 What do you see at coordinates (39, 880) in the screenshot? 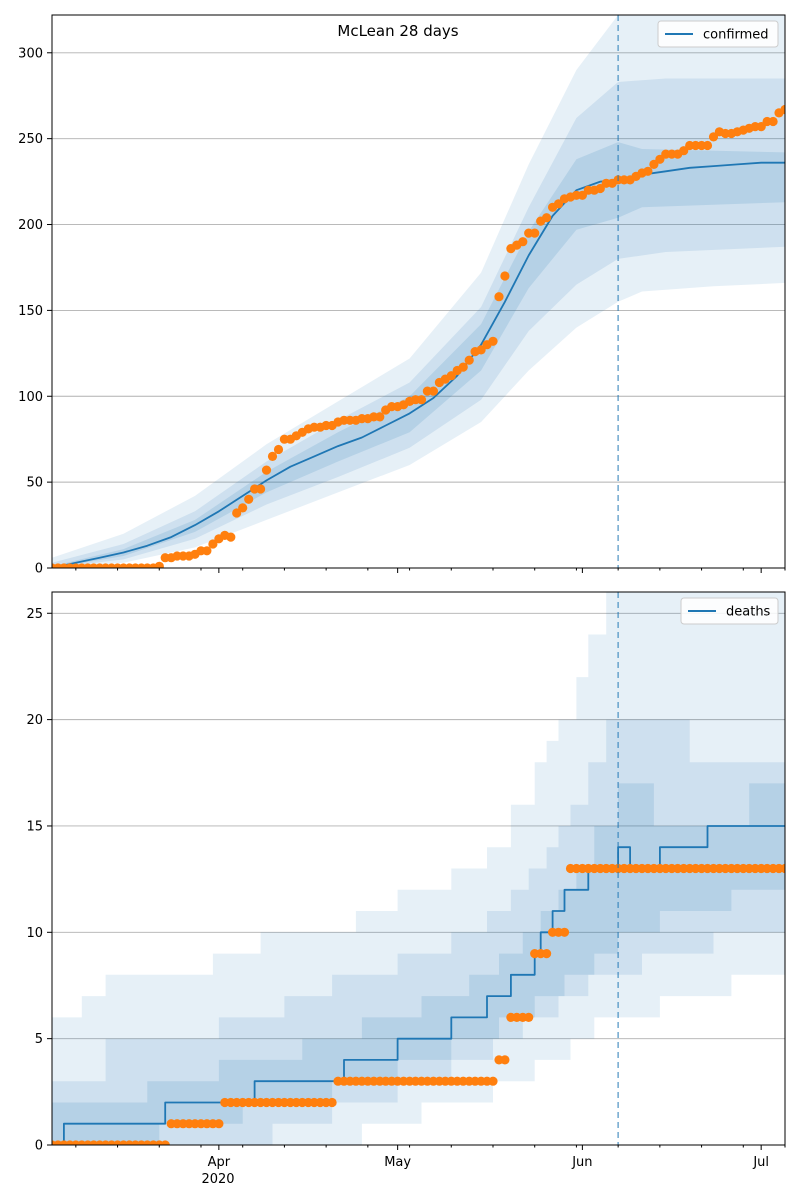
I see `deaths-y-ticks: 0 5 10 15 20 25` at bounding box center [39, 880].